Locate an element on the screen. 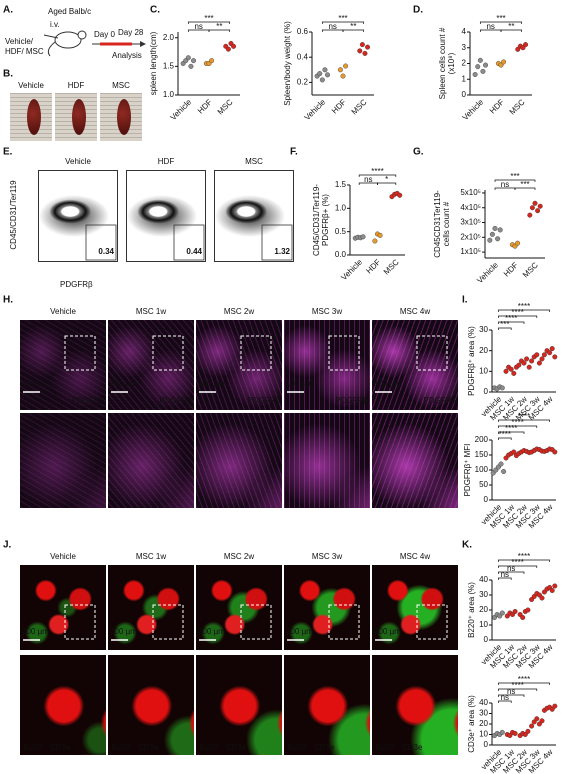 The width and height of the screenshot is (566, 774). b220-zoom is located at coordinates (239, 705).